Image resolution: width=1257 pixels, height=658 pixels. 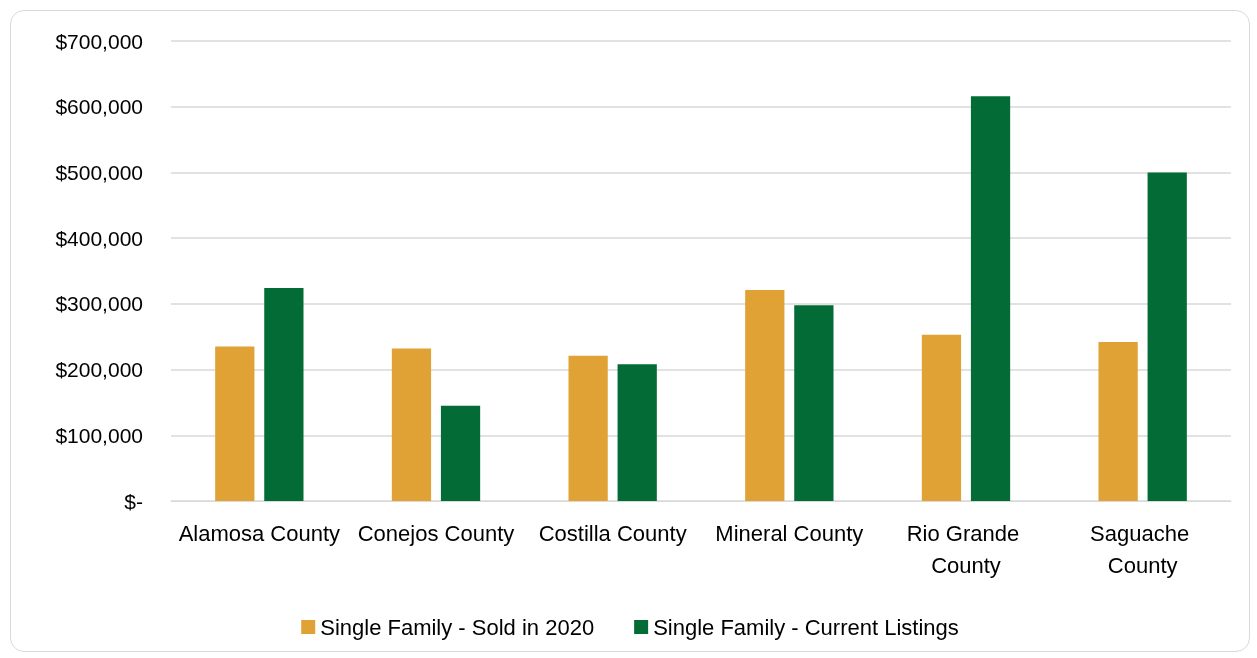 I want to click on y-tick-label: $200,000, so click(x=99, y=370).